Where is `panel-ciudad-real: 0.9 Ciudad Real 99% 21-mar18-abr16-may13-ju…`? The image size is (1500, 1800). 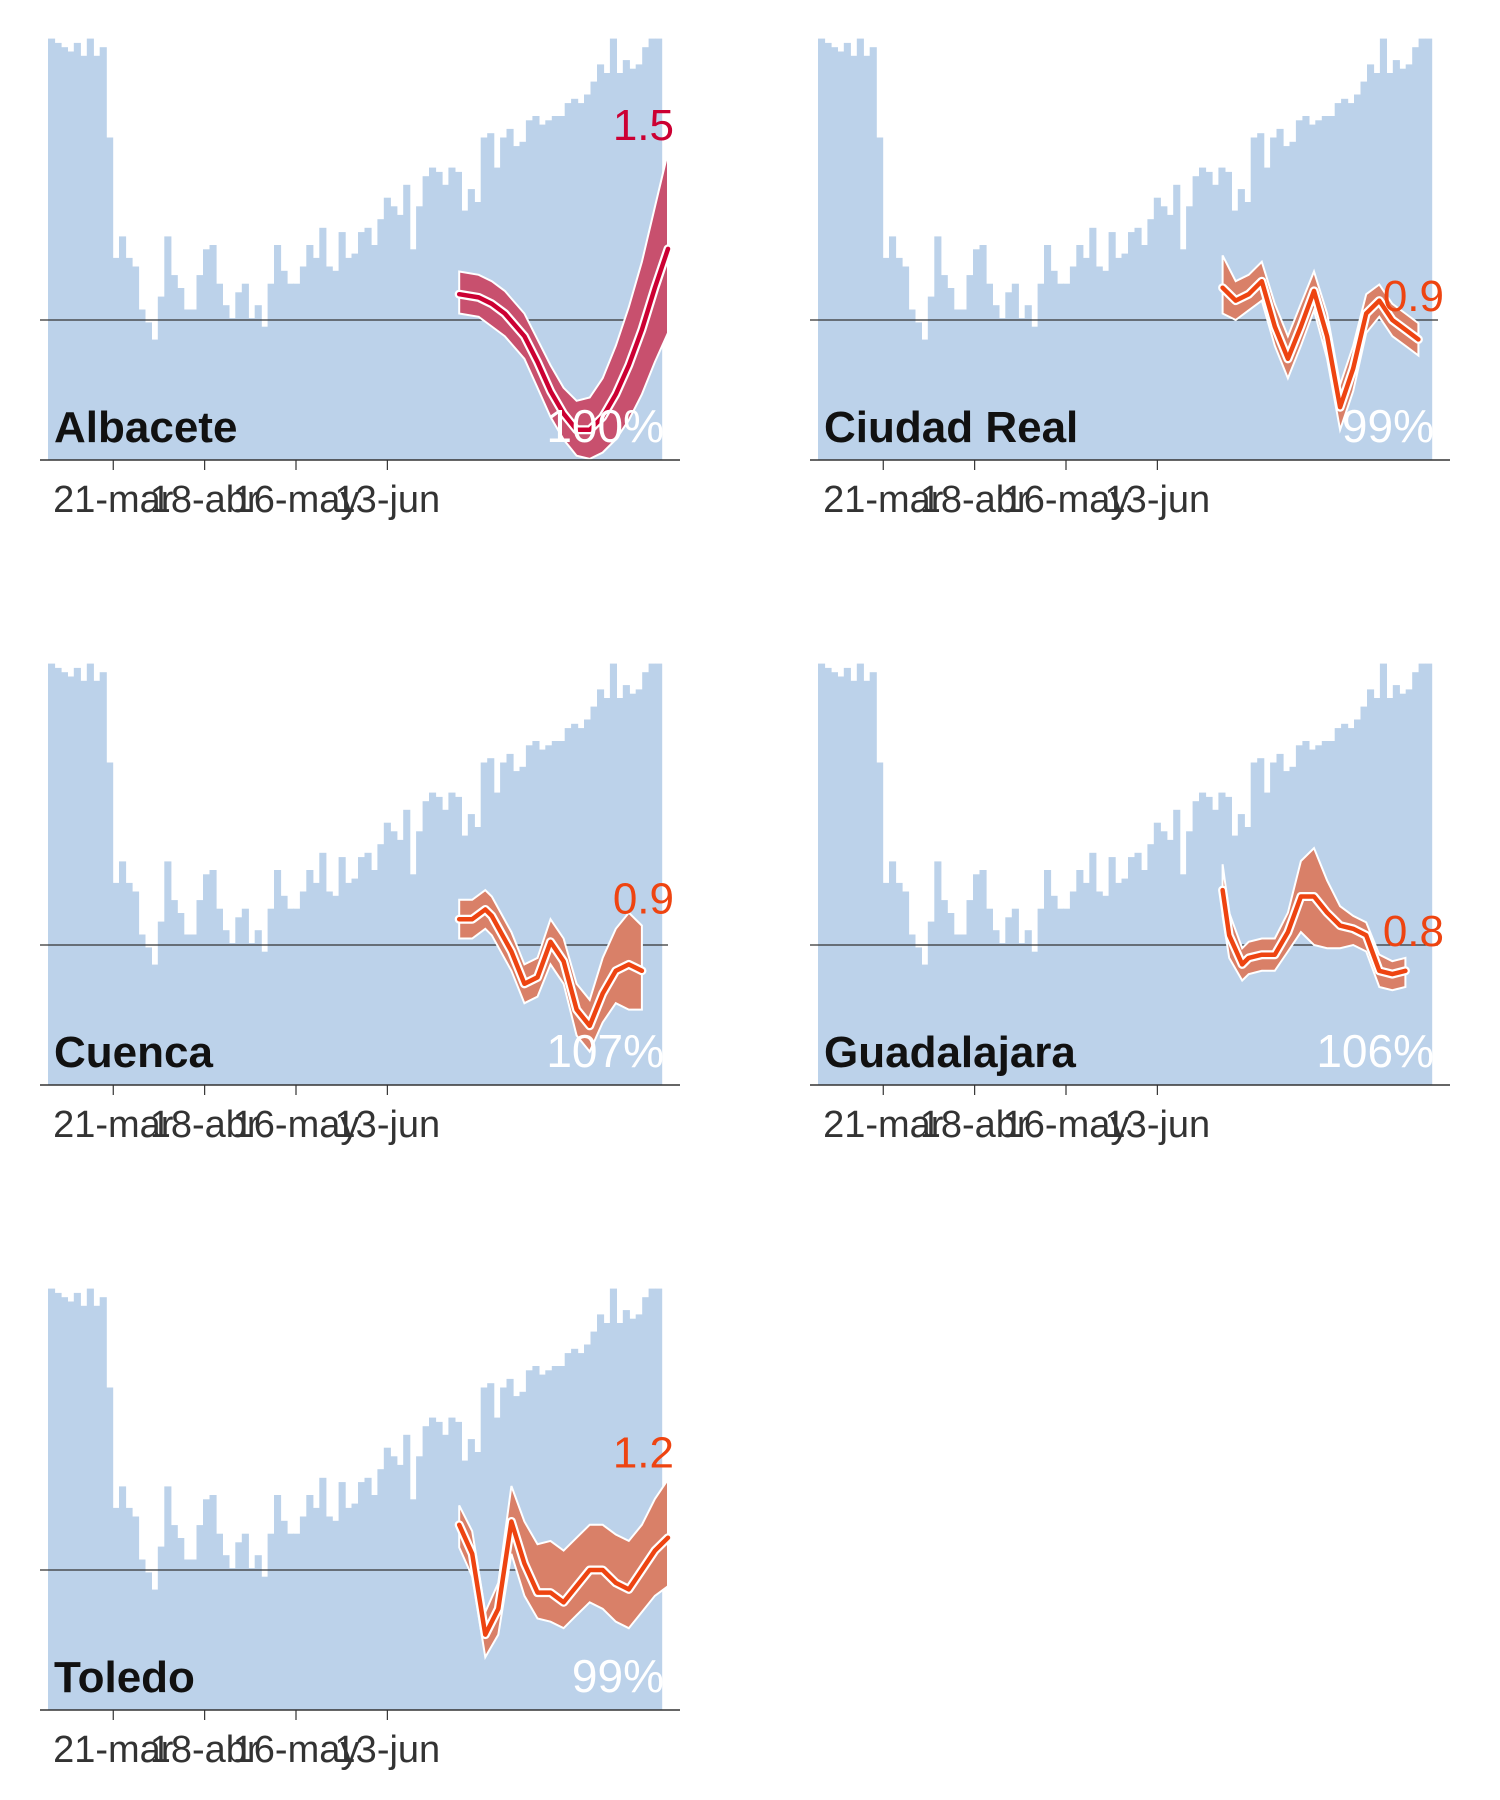
panel-ciudad-real: 0.9 Ciudad Real 99% 21-mar18-abr16-may13-ju… is located at coordinates (1130, 279).